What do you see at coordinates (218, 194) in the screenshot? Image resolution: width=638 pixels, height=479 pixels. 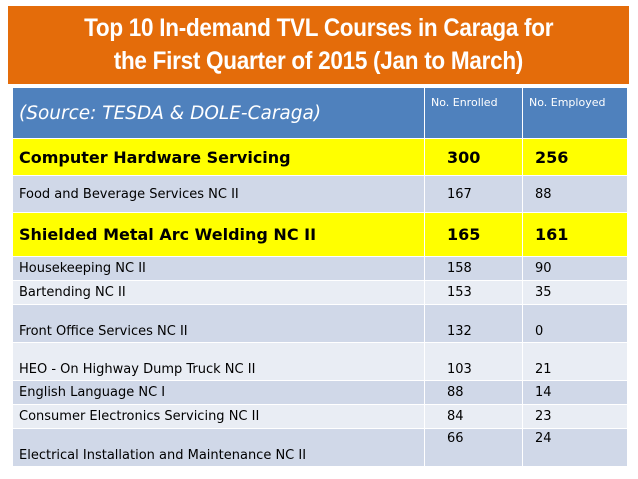 I see `course-name: Food and Beverage Services NC II` at bounding box center [218, 194].